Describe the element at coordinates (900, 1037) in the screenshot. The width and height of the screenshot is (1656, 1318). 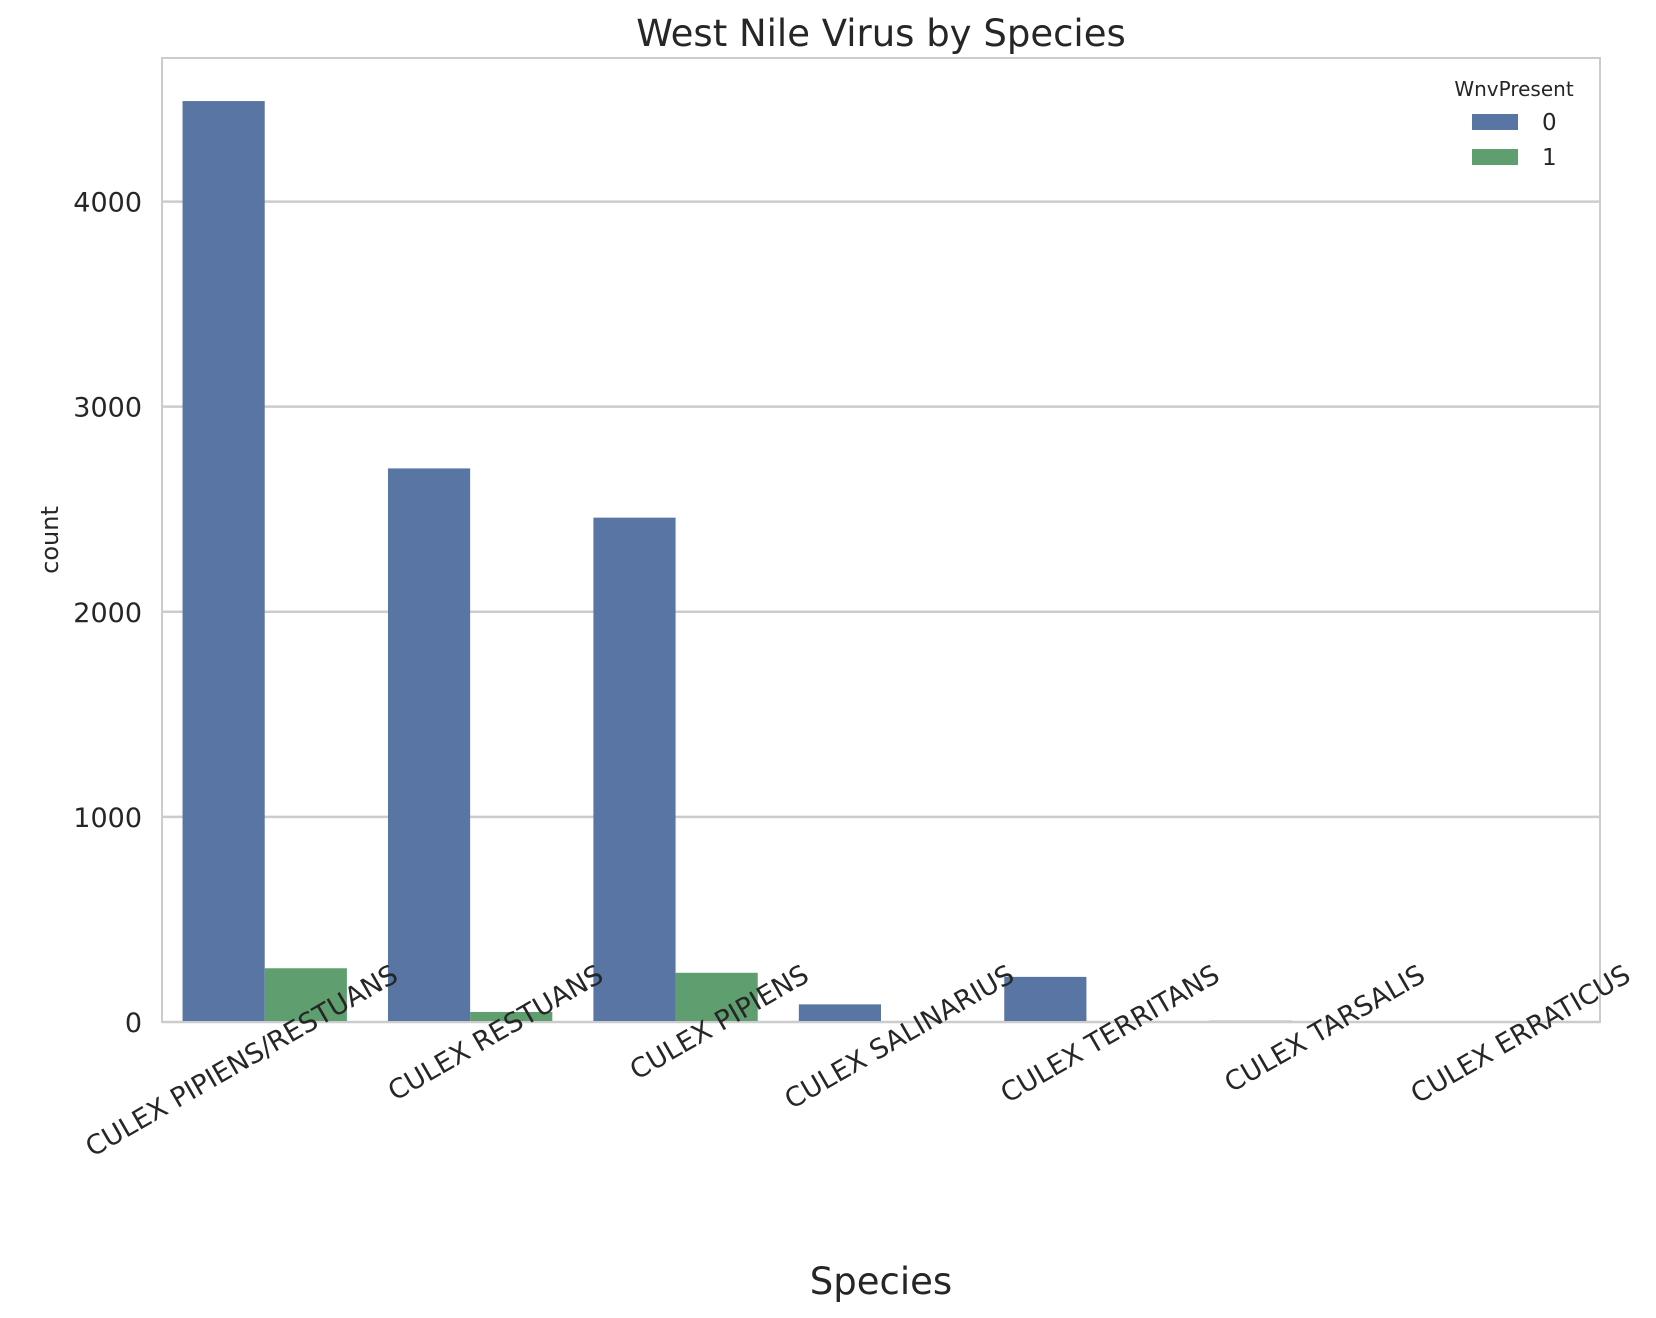
I see `x-tick-label: CULEX SALINARIUS` at that location.